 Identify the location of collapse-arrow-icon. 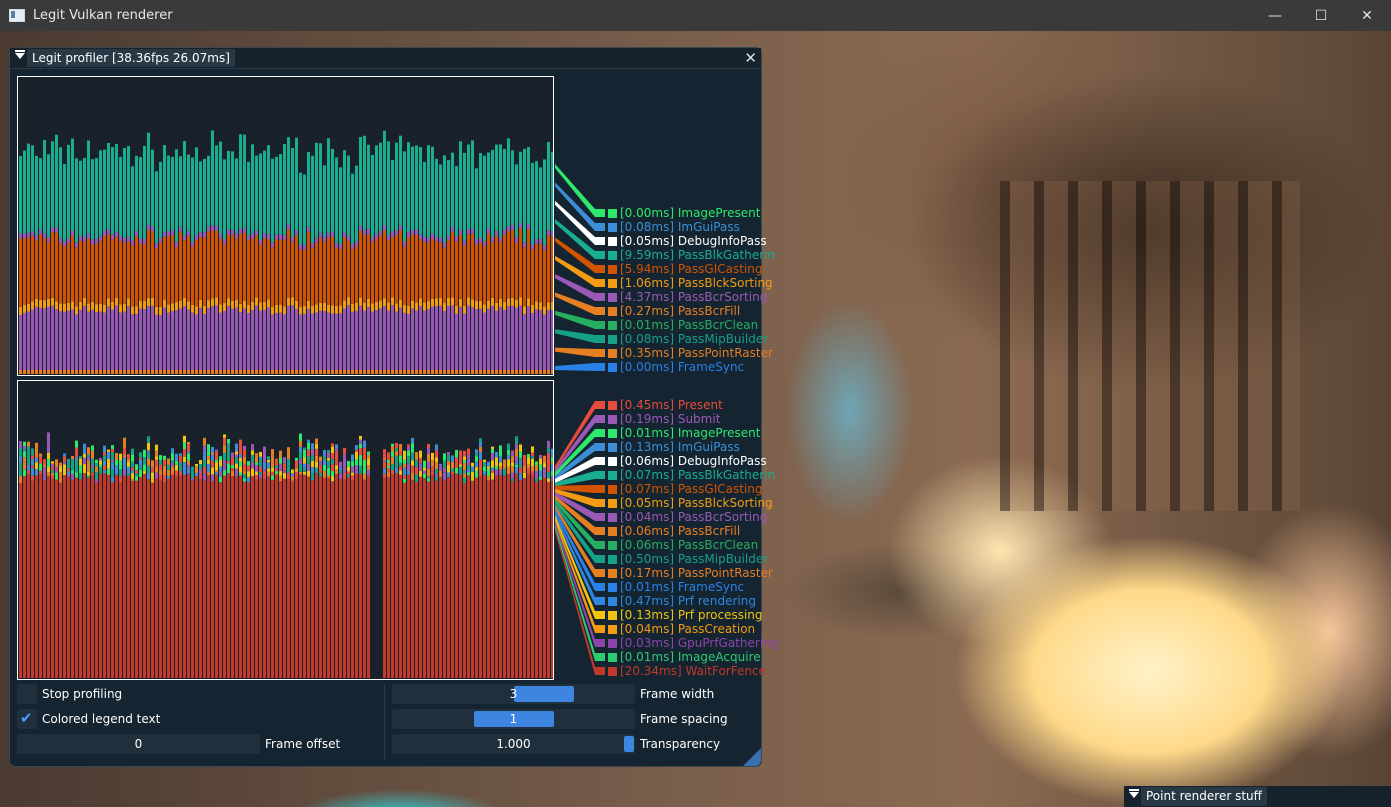
(20, 54).